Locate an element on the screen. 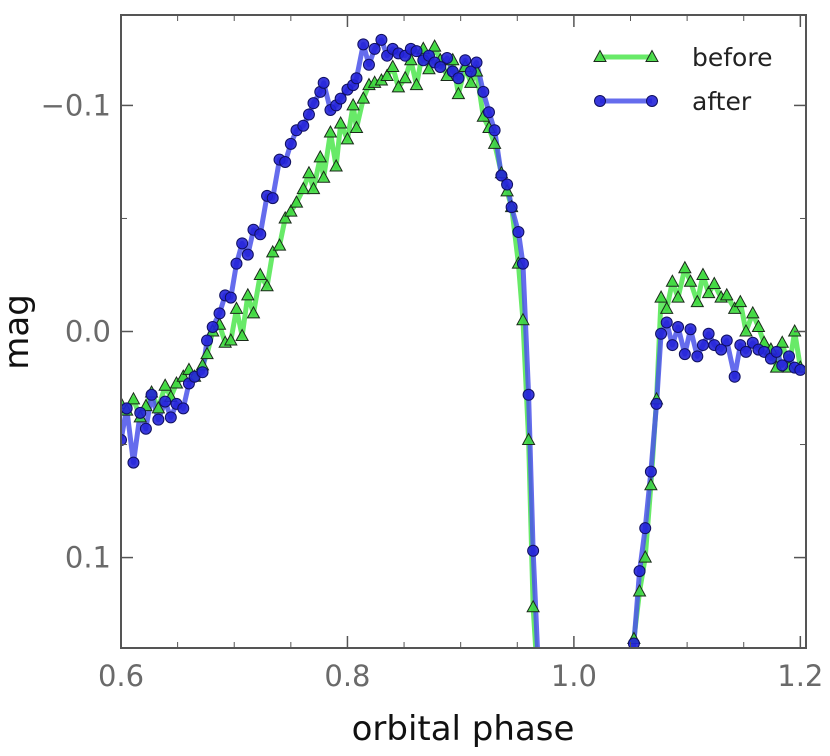 This screenshot has height=756, width=830. legend: before after is located at coordinates (682, 79).